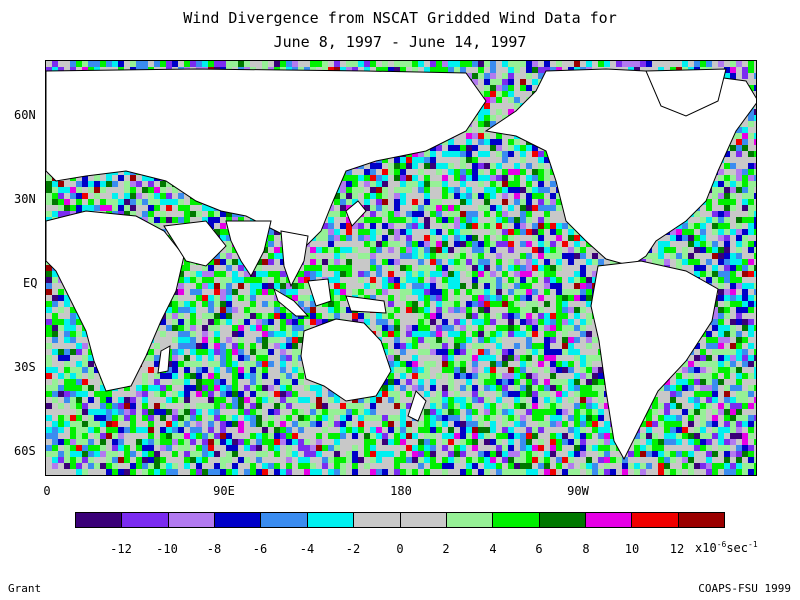 Image resolution: width=800 pixels, height=600 pixels. Describe the element at coordinates (260, 549) in the screenshot. I see `colorbar-label: -6` at that location.